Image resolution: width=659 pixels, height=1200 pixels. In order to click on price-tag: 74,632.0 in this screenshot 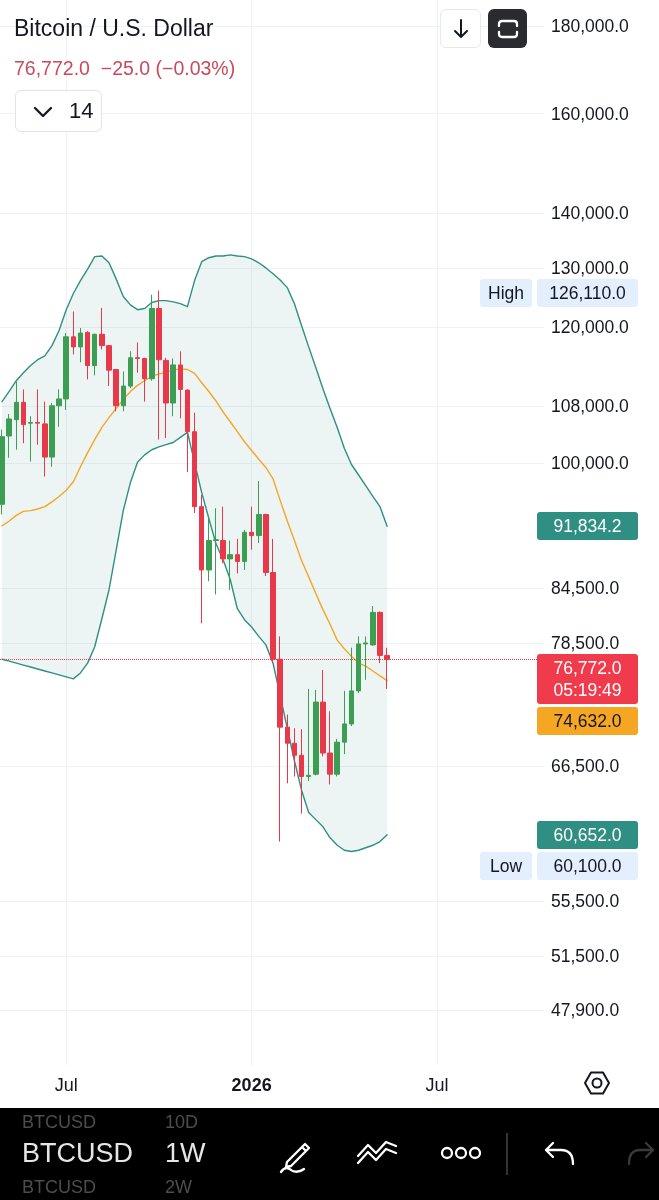, I will do `click(587, 720)`.